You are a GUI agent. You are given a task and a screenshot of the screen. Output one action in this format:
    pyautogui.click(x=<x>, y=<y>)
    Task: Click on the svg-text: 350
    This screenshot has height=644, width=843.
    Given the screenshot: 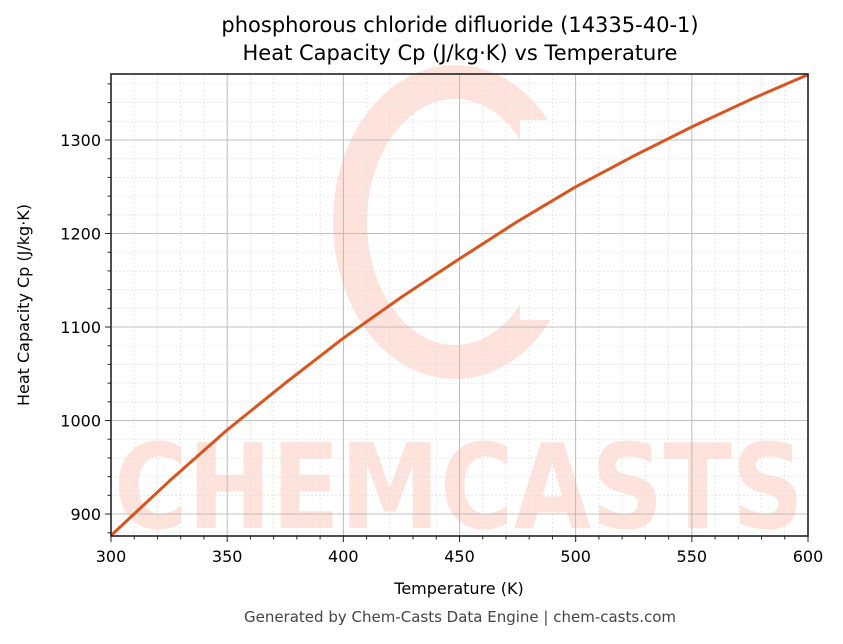 What is the action you would take?
    pyautogui.click(x=227, y=556)
    